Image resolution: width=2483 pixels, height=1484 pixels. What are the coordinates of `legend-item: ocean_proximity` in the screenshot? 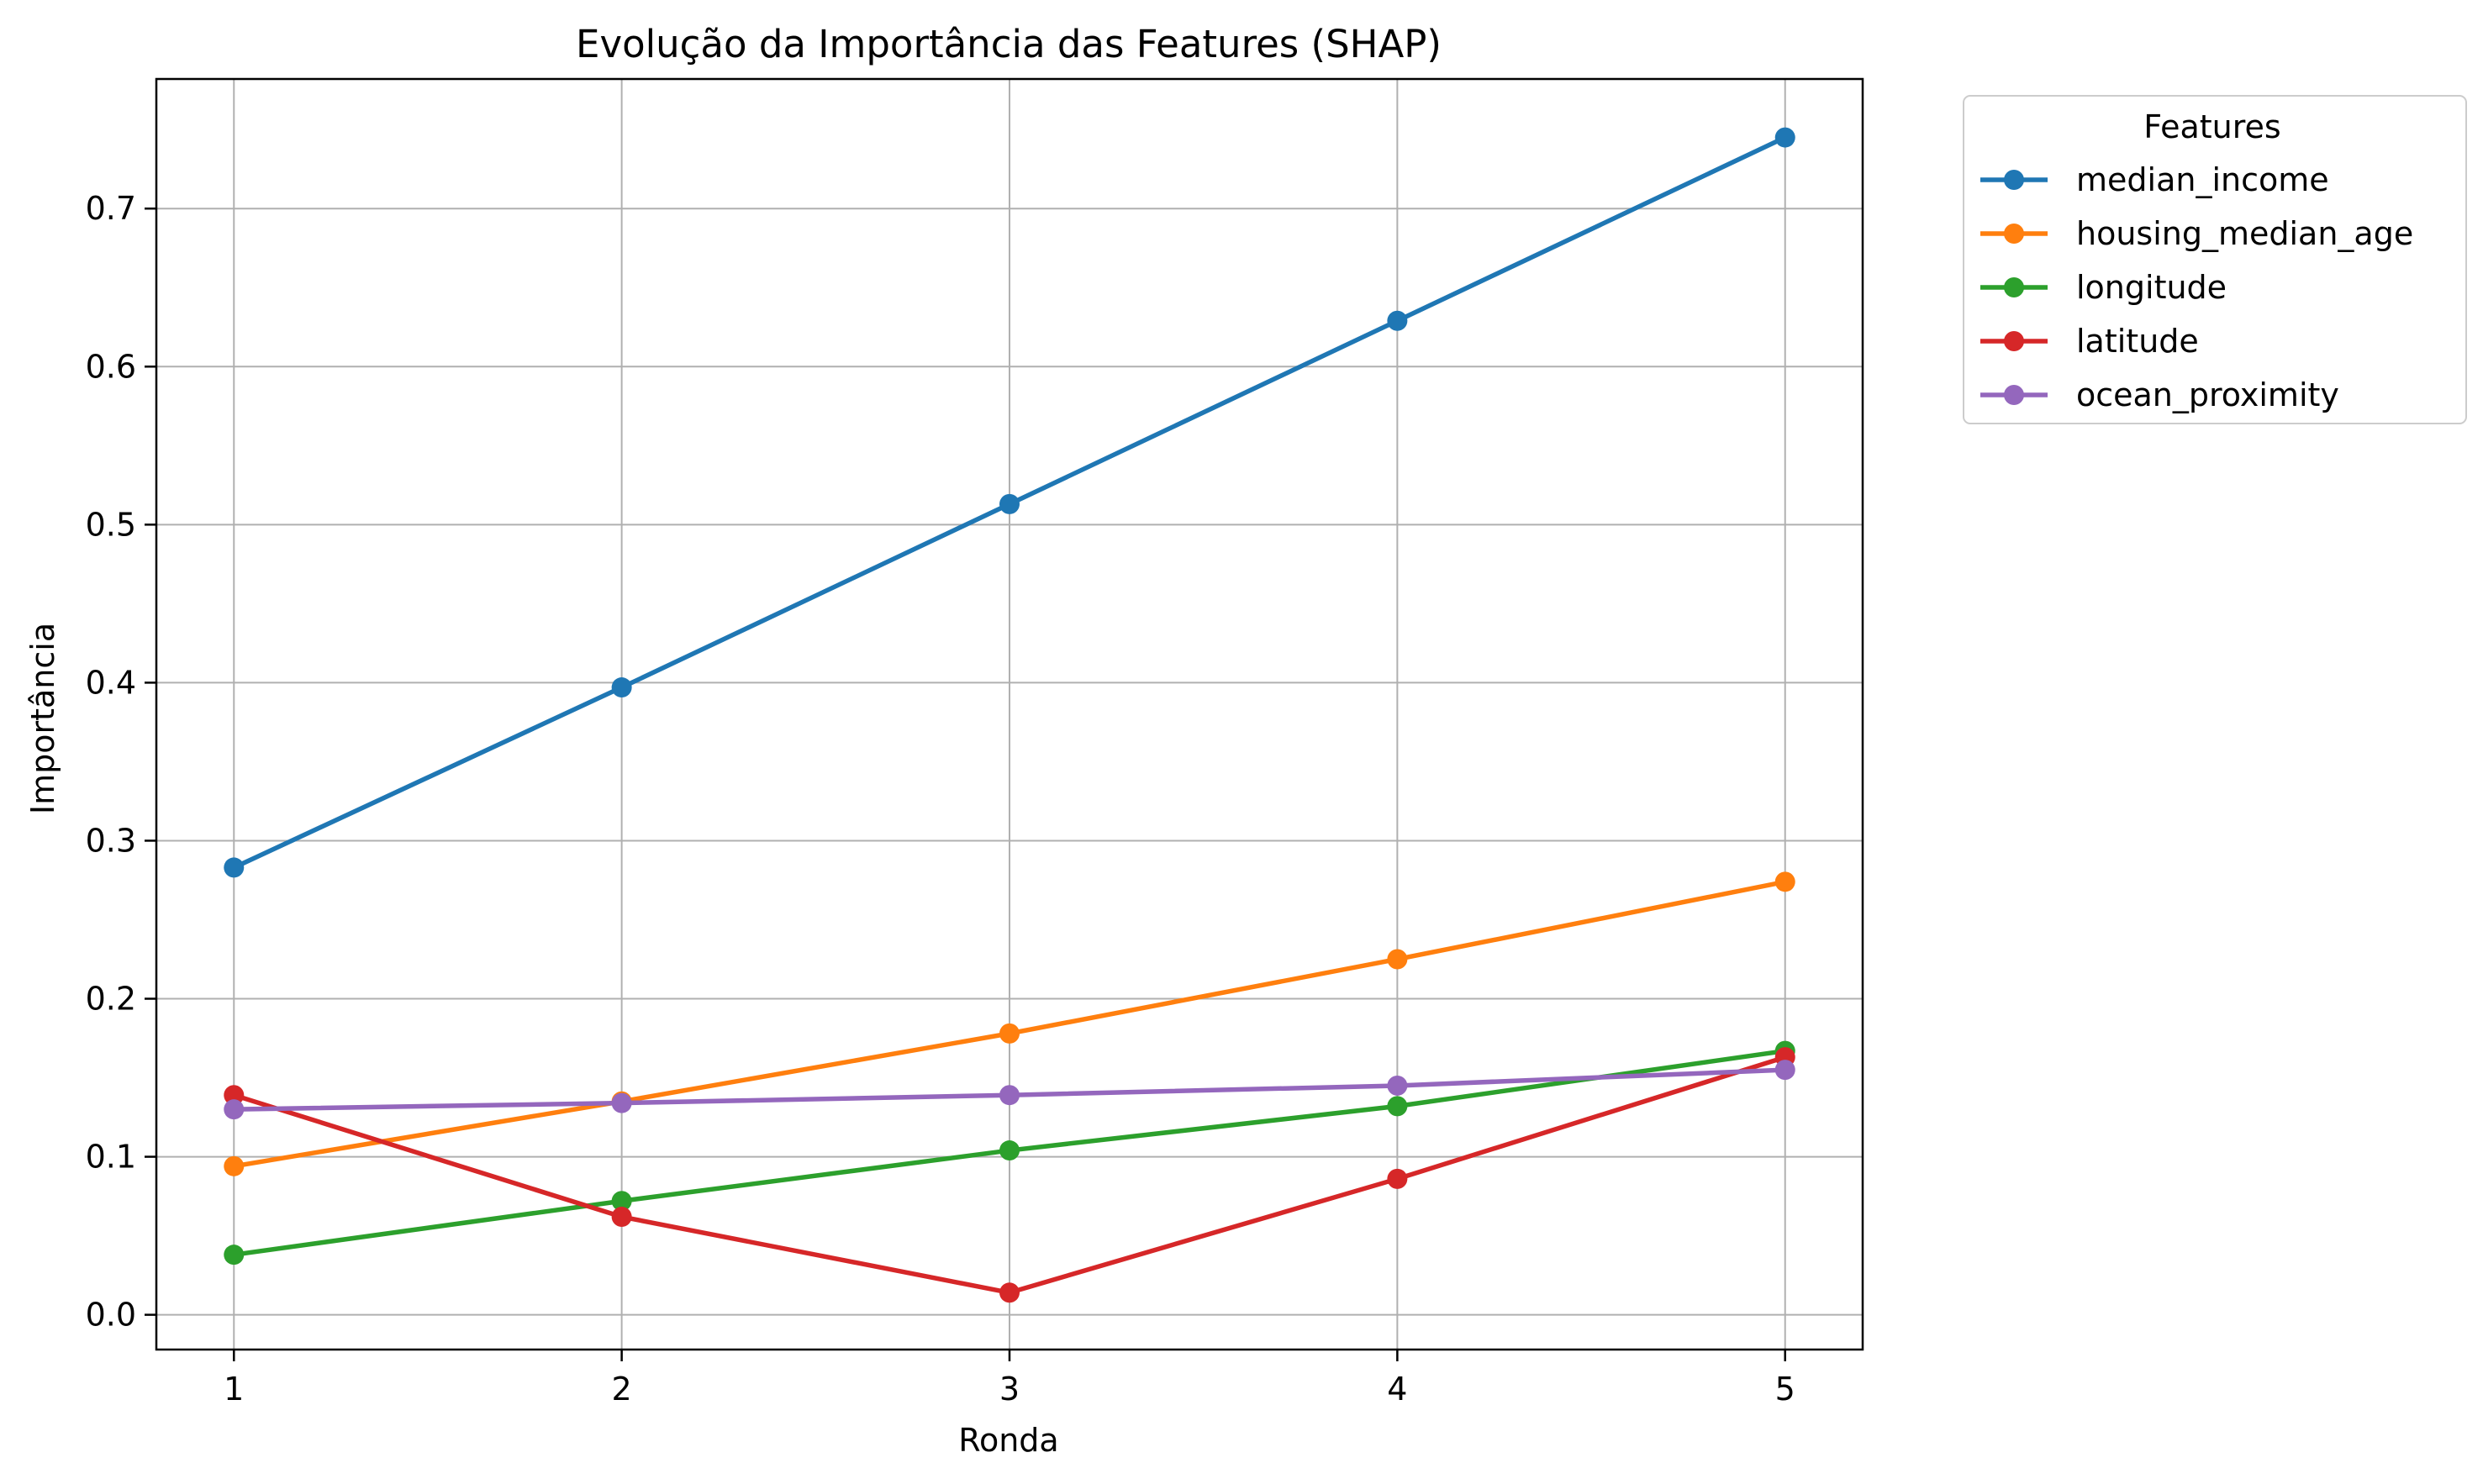 It's located at (2159, 395).